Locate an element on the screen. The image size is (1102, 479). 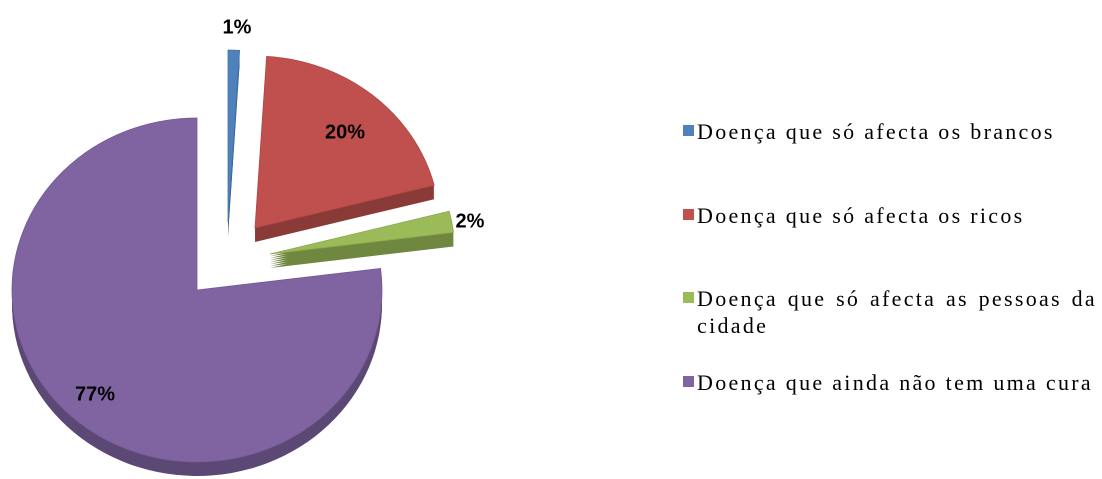
legend-item: Doença que só afecta os ricos is located at coordinates (892, 215).